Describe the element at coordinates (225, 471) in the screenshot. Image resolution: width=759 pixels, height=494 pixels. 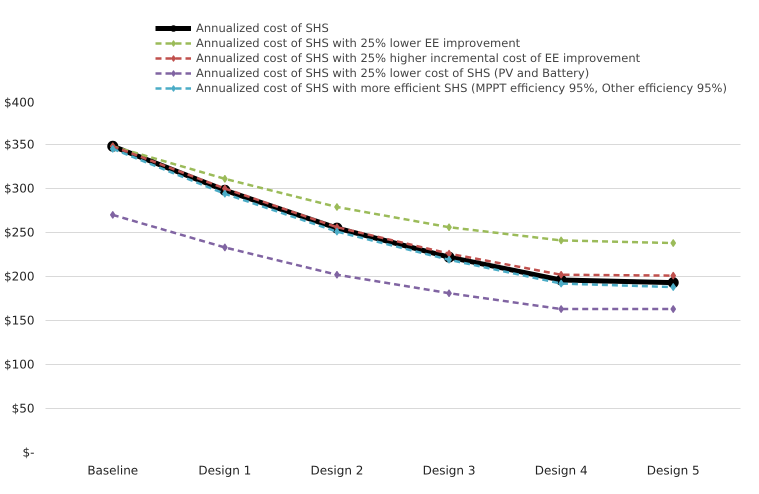
I see `x-tick-label: Design 1` at that location.